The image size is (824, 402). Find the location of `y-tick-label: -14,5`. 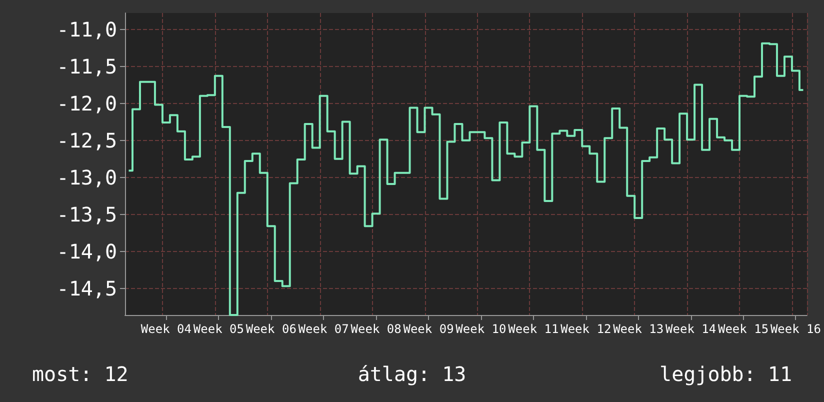

y-tick-label: -14,5 is located at coordinates (86, 288).